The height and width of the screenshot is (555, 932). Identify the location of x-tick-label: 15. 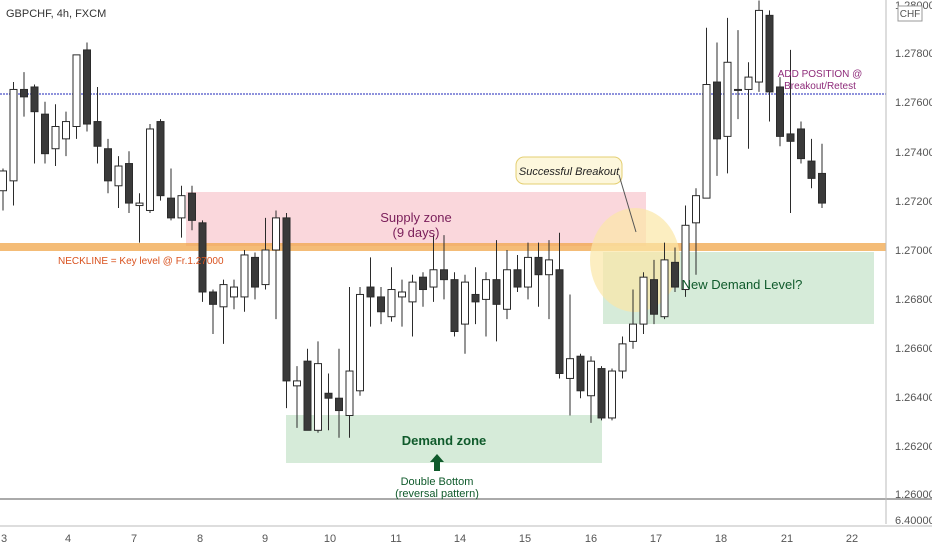
(525, 539).